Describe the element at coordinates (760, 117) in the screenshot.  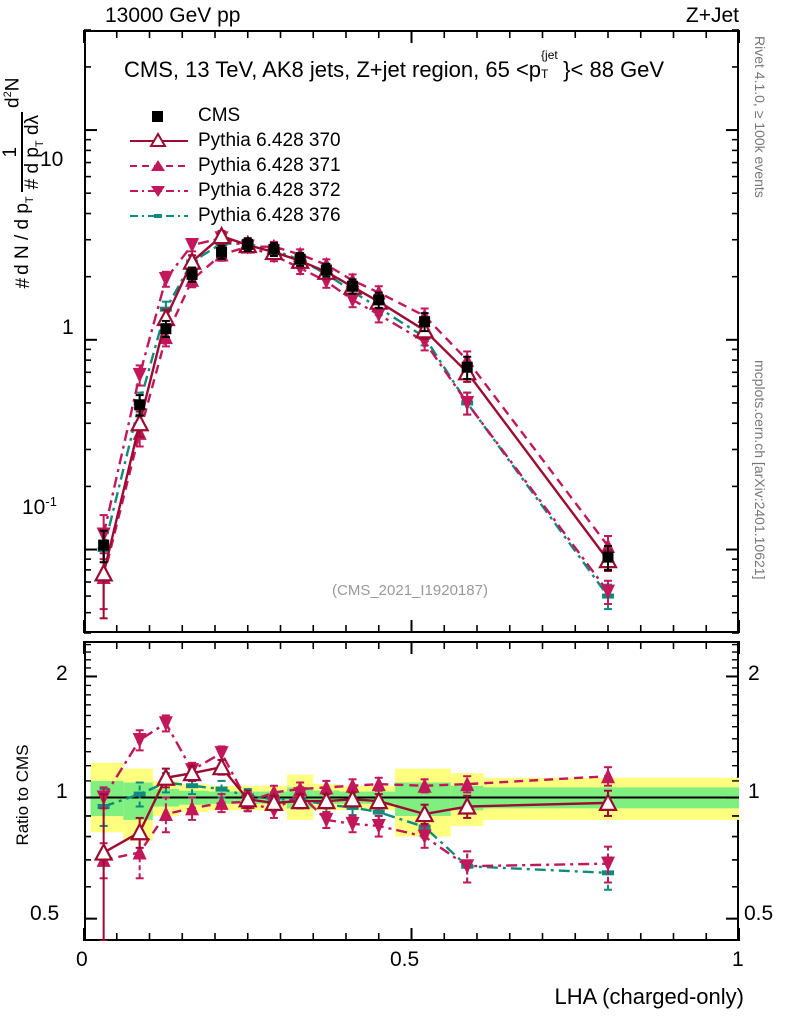
I see `rivet-version-label: Rivet 4.1.0, ≥ 100k events` at that location.